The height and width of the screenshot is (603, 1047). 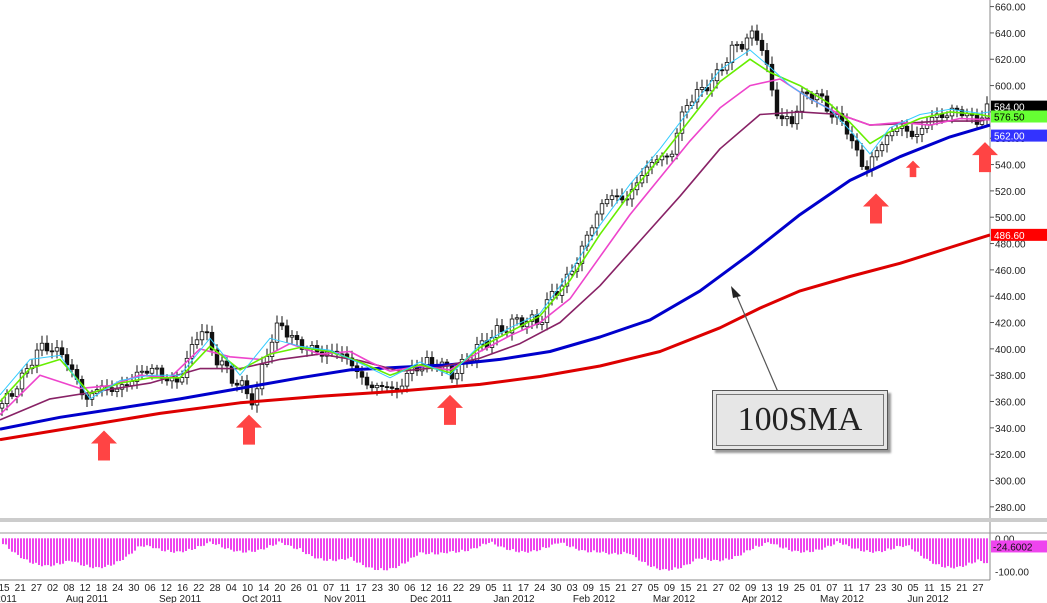 What do you see at coordinates (1010, 376) in the screenshot?
I see `price-tick-label: 380.00` at bounding box center [1010, 376].